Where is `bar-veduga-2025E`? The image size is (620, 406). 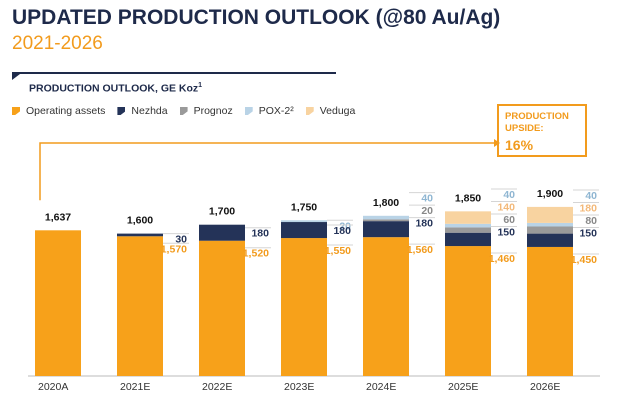
bar-veduga-2025E is located at coordinates (468, 217).